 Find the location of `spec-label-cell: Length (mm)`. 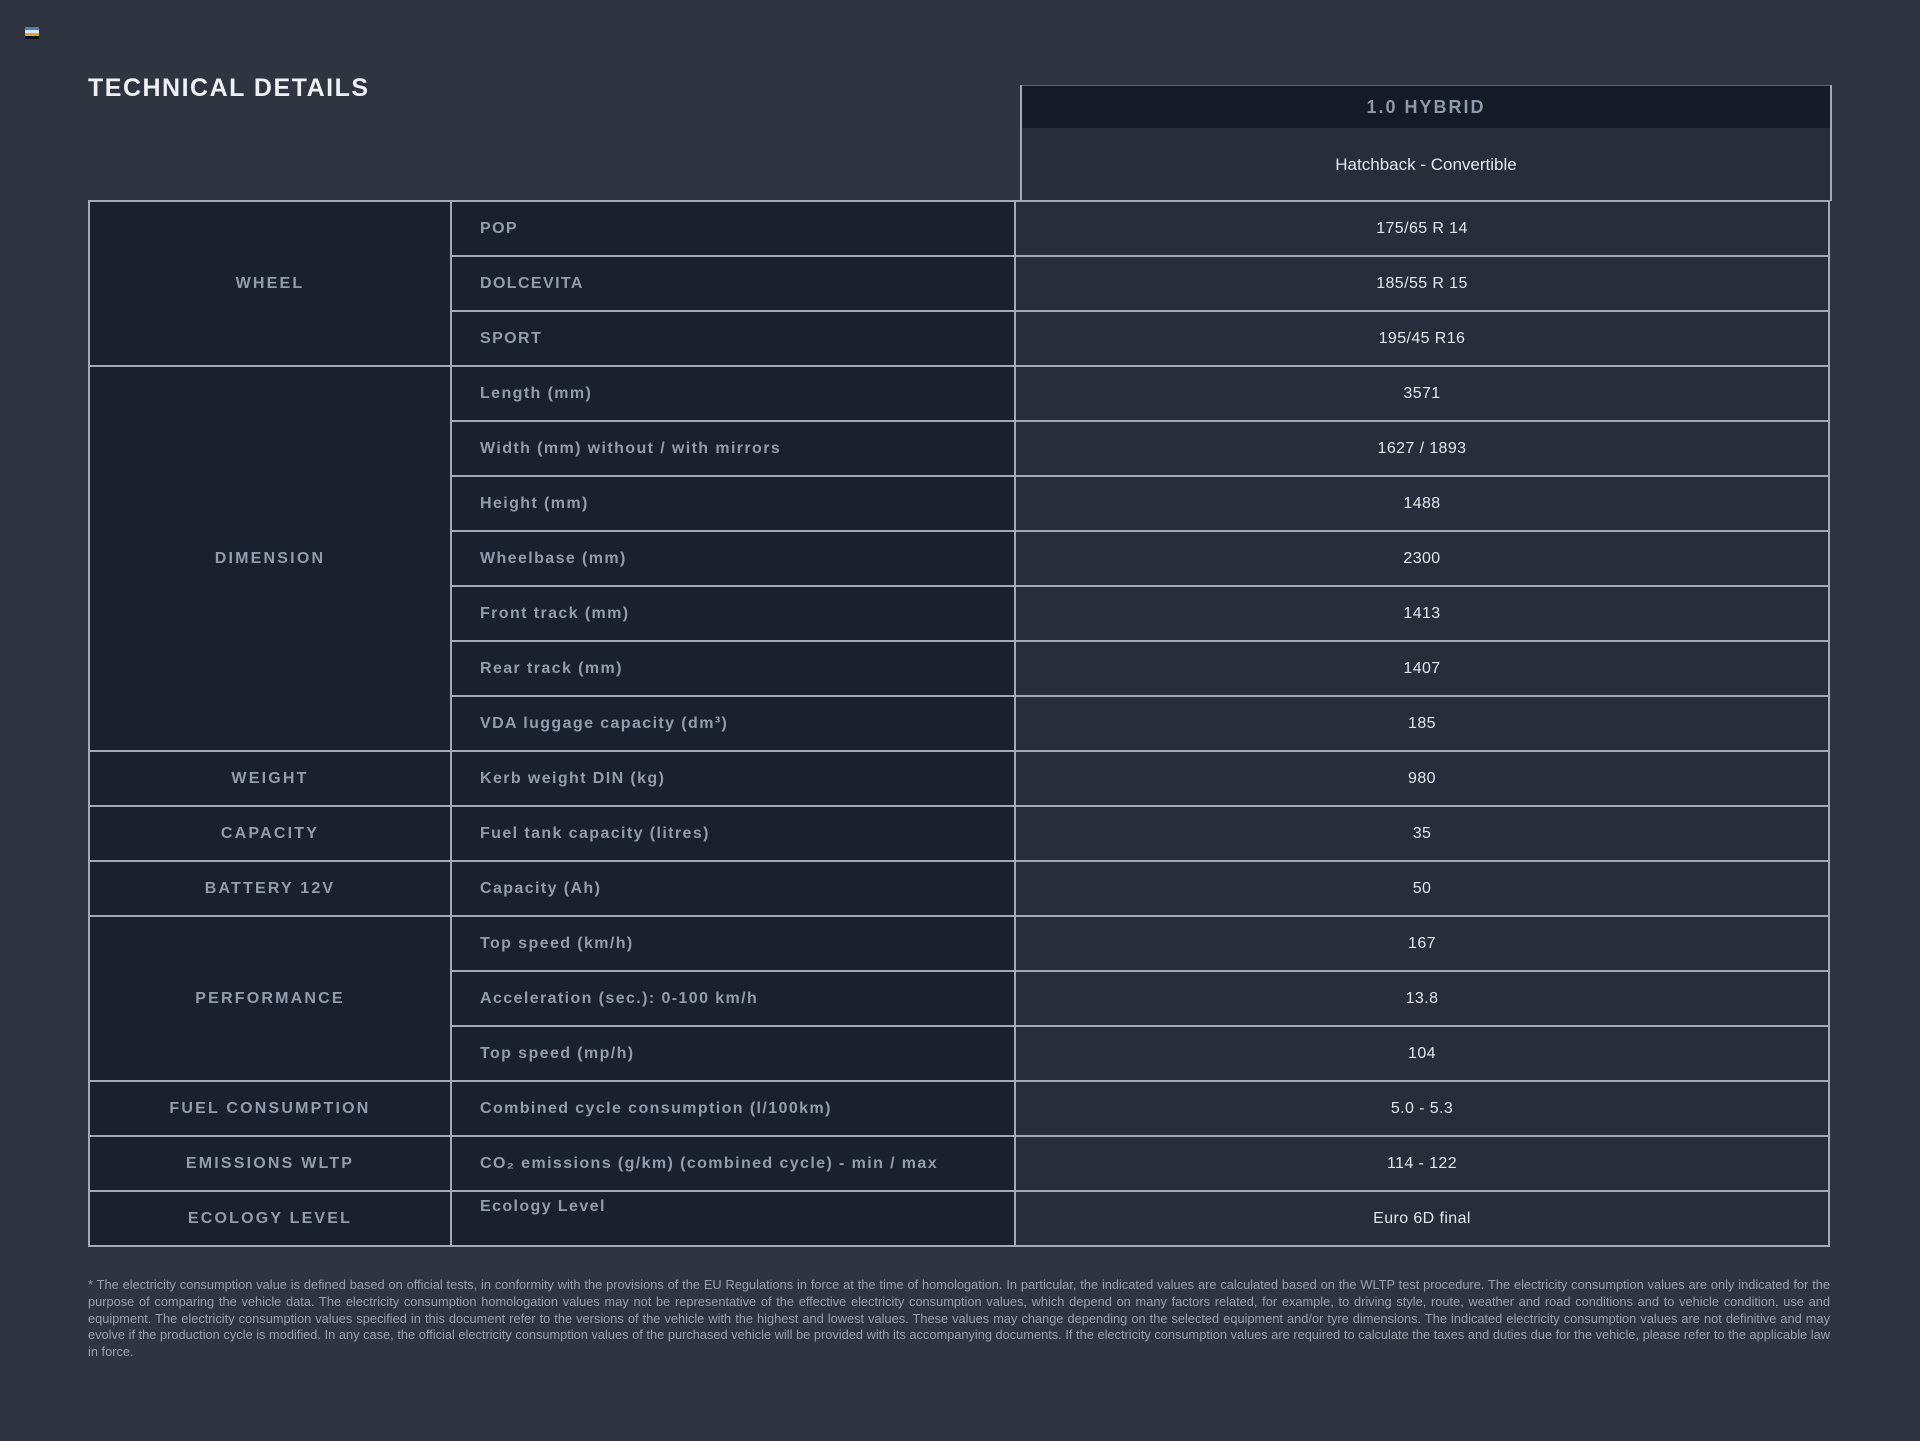

spec-label-cell: Length (mm) is located at coordinates (734, 393).